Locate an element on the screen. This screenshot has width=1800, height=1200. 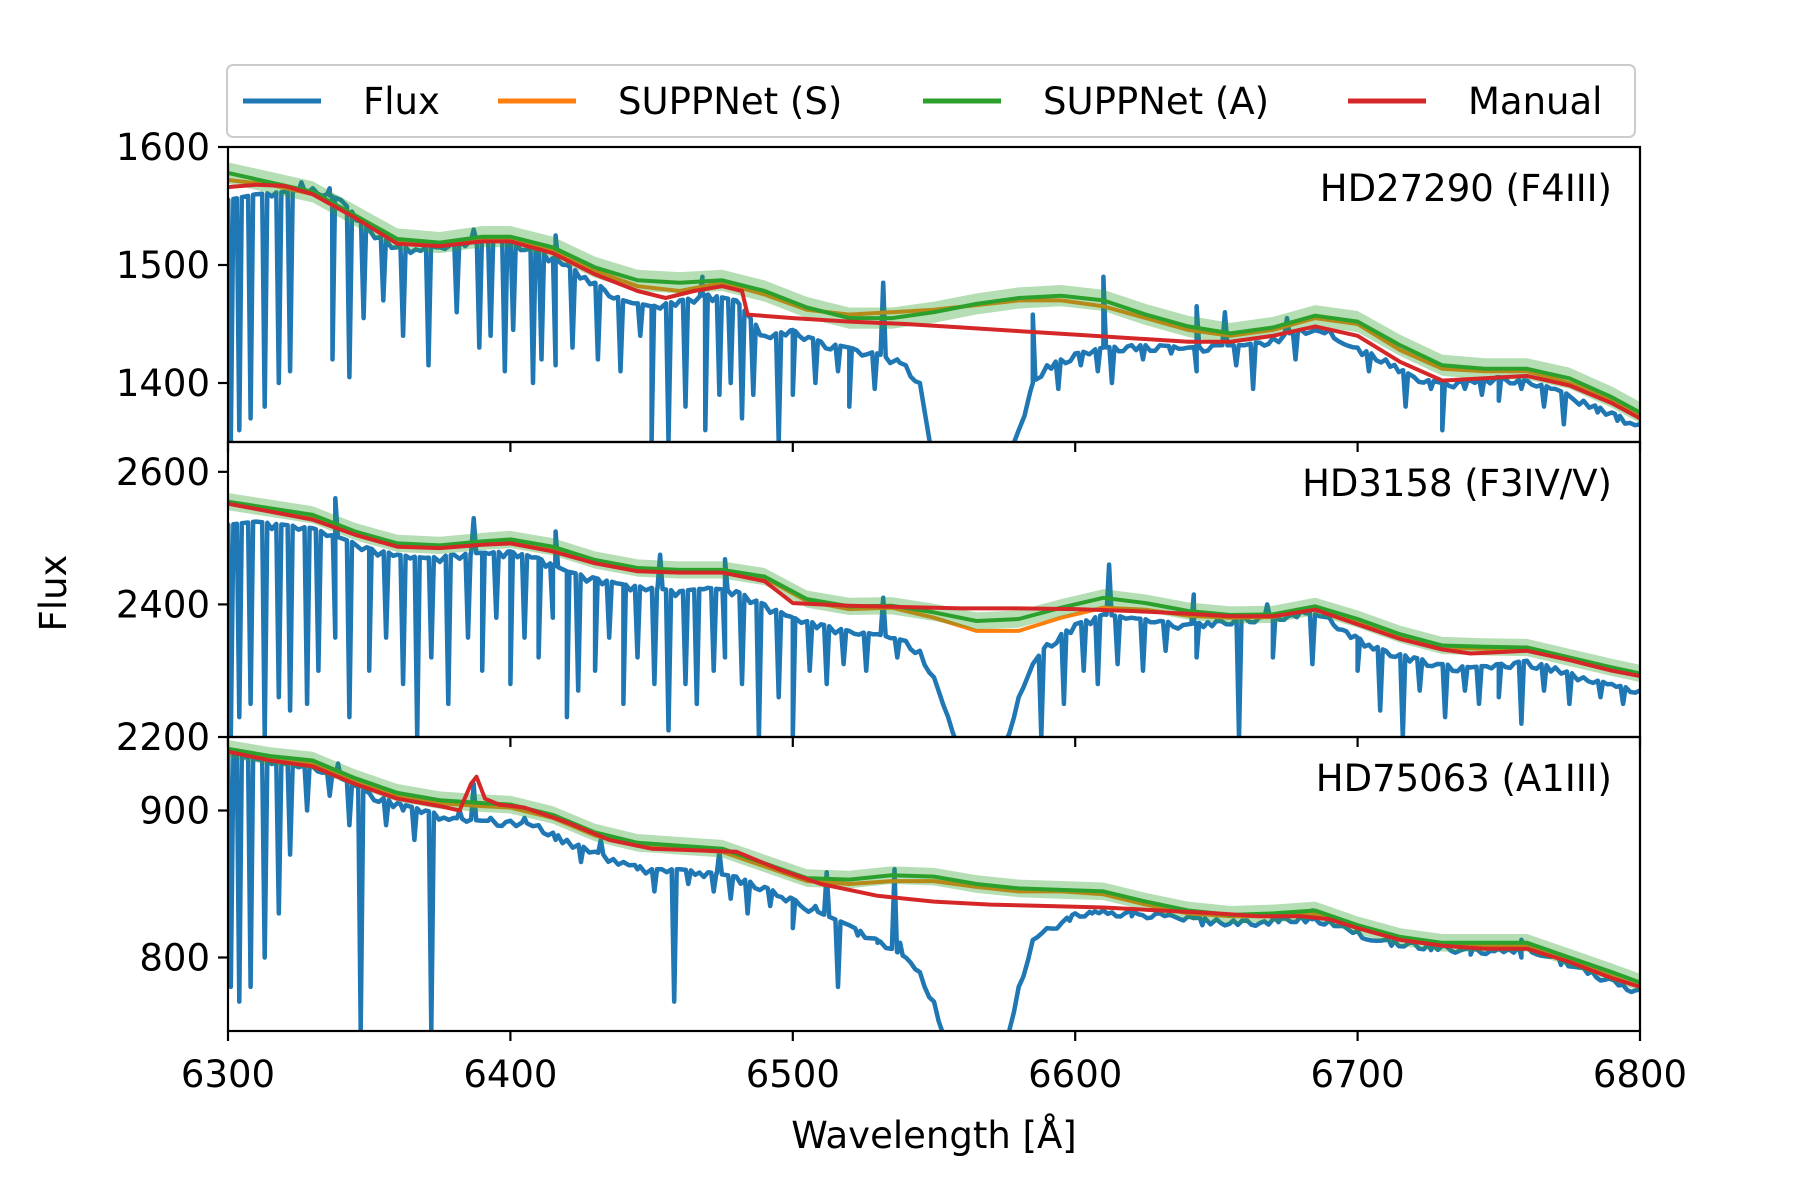
y-tick-label: 2200 is located at coordinates (163, 737).